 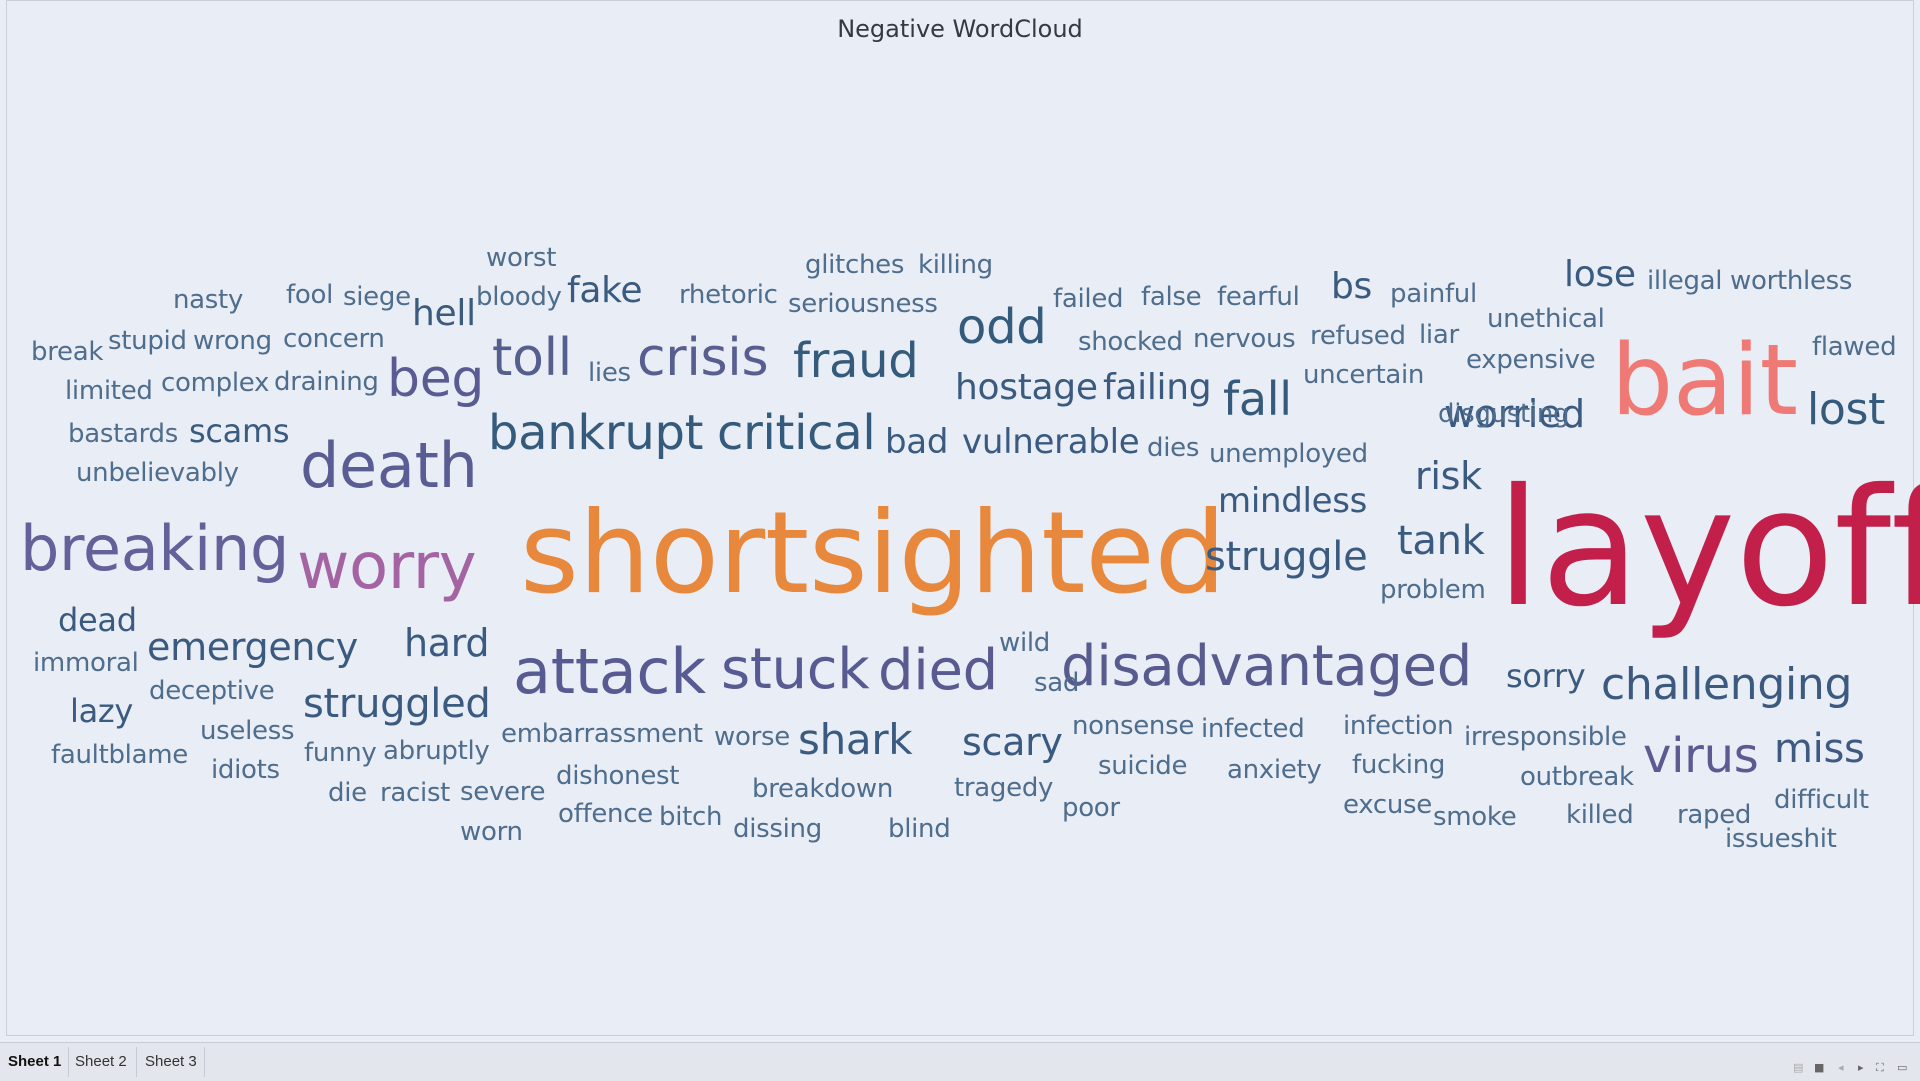 What do you see at coordinates (919, 829) in the screenshot?
I see `cloud-word: blind` at bounding box center [919, 829].